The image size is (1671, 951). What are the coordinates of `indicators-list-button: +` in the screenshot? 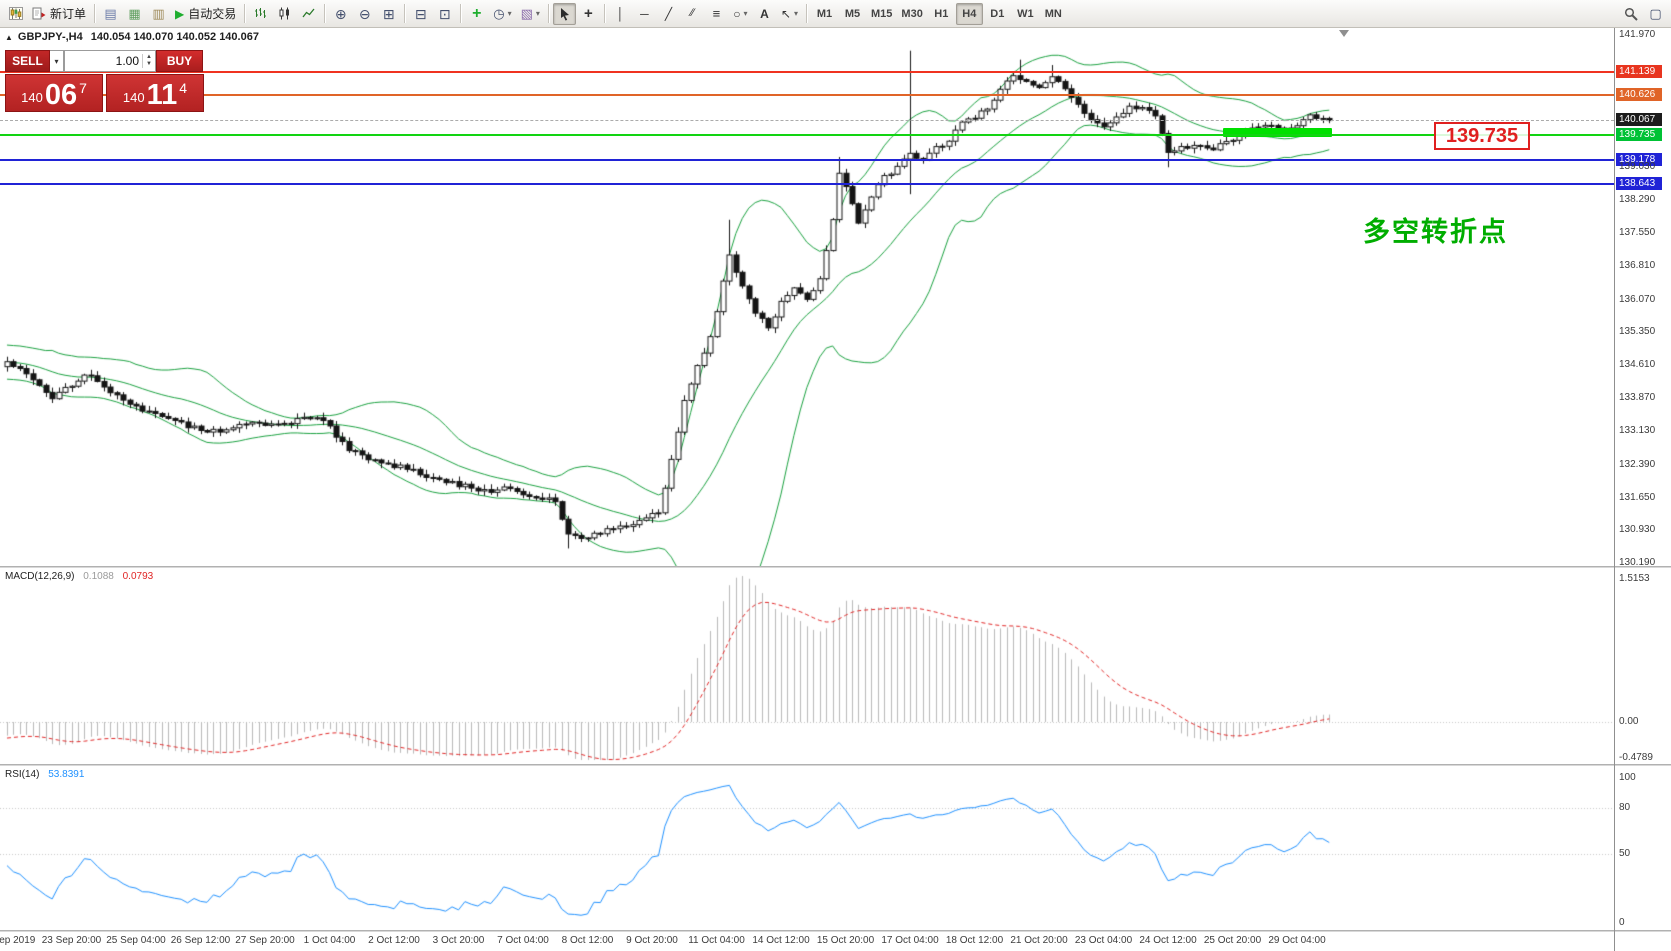 It's located at (476, 14).